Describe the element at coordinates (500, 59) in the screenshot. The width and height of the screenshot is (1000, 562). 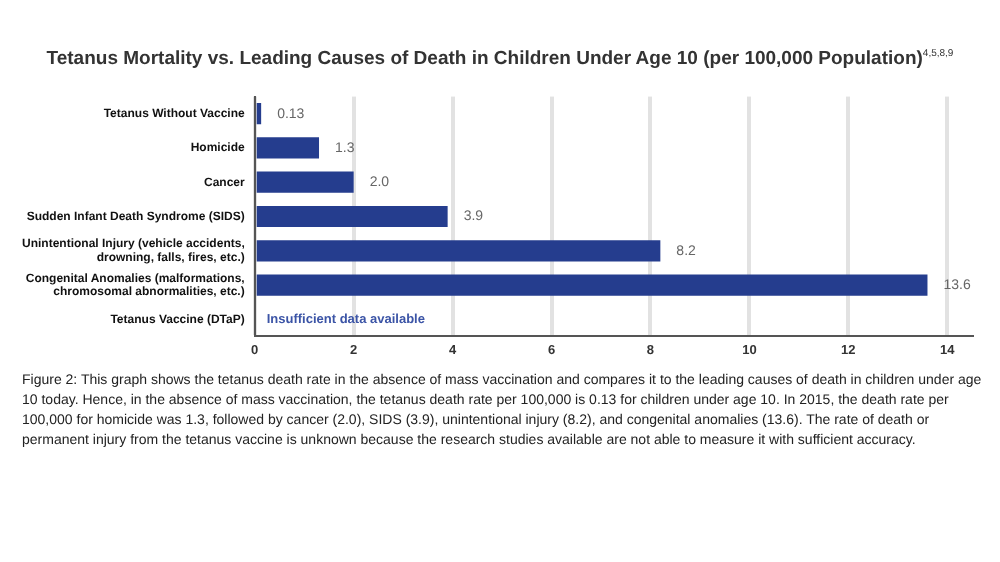
I see `chart-title: Tetanus Mortality vs. Leading Causes of Death in Children Under Age 10 (per 100,000 Population)$^{4,5,8,9}$` at that location.